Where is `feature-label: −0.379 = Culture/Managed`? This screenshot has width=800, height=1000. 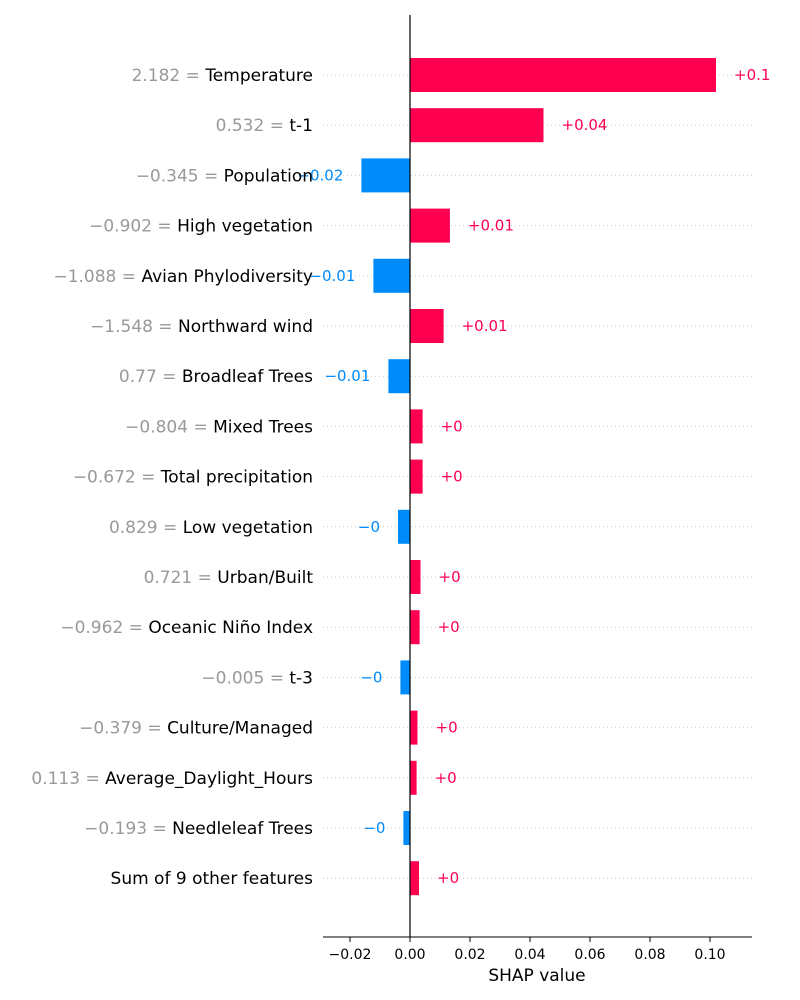
feature-label: −0.379 = Culture/Managed is located at coordinates (196, 729).